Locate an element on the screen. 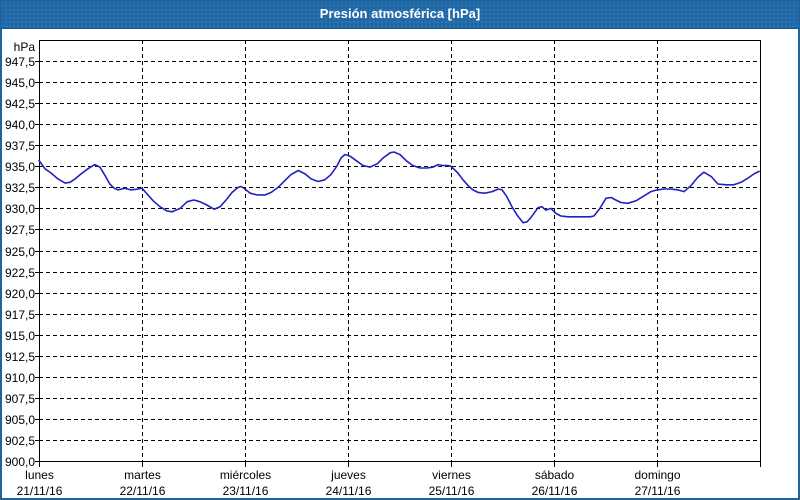 Image resolution: width=800 pixels, height=500 pixels. y-axis-label: 922,5 is located at coordinates (20, 273).